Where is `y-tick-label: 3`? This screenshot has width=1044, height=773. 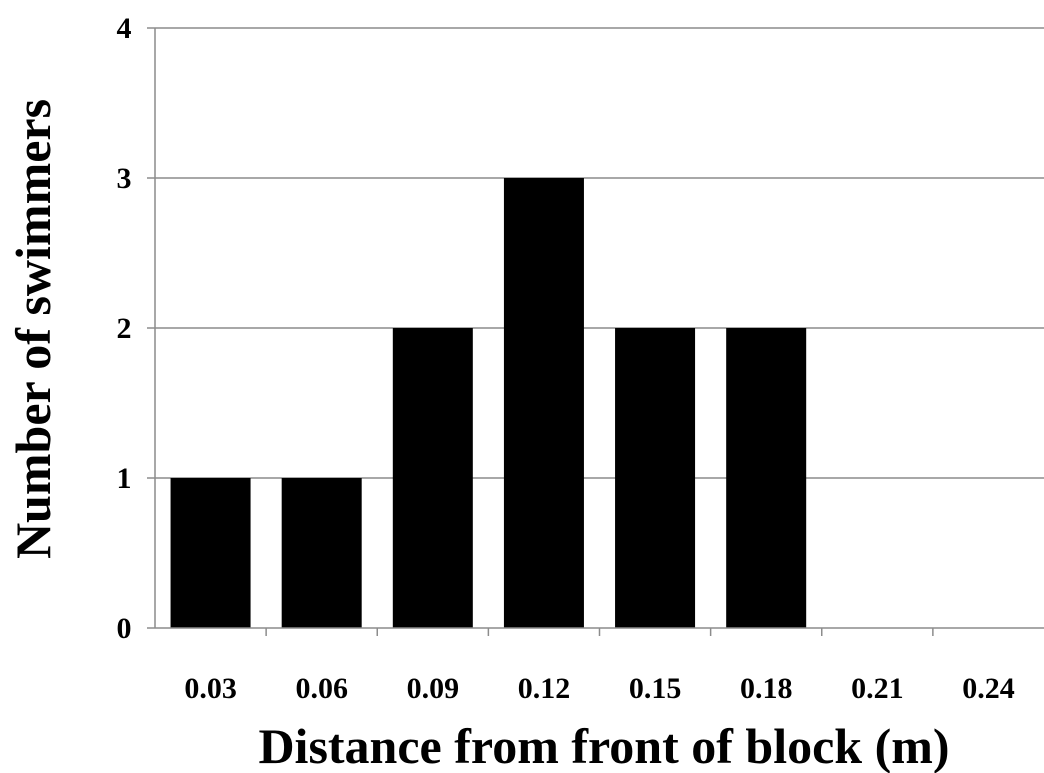 y-tick-label: 3 is located at coordinates (124, 178).